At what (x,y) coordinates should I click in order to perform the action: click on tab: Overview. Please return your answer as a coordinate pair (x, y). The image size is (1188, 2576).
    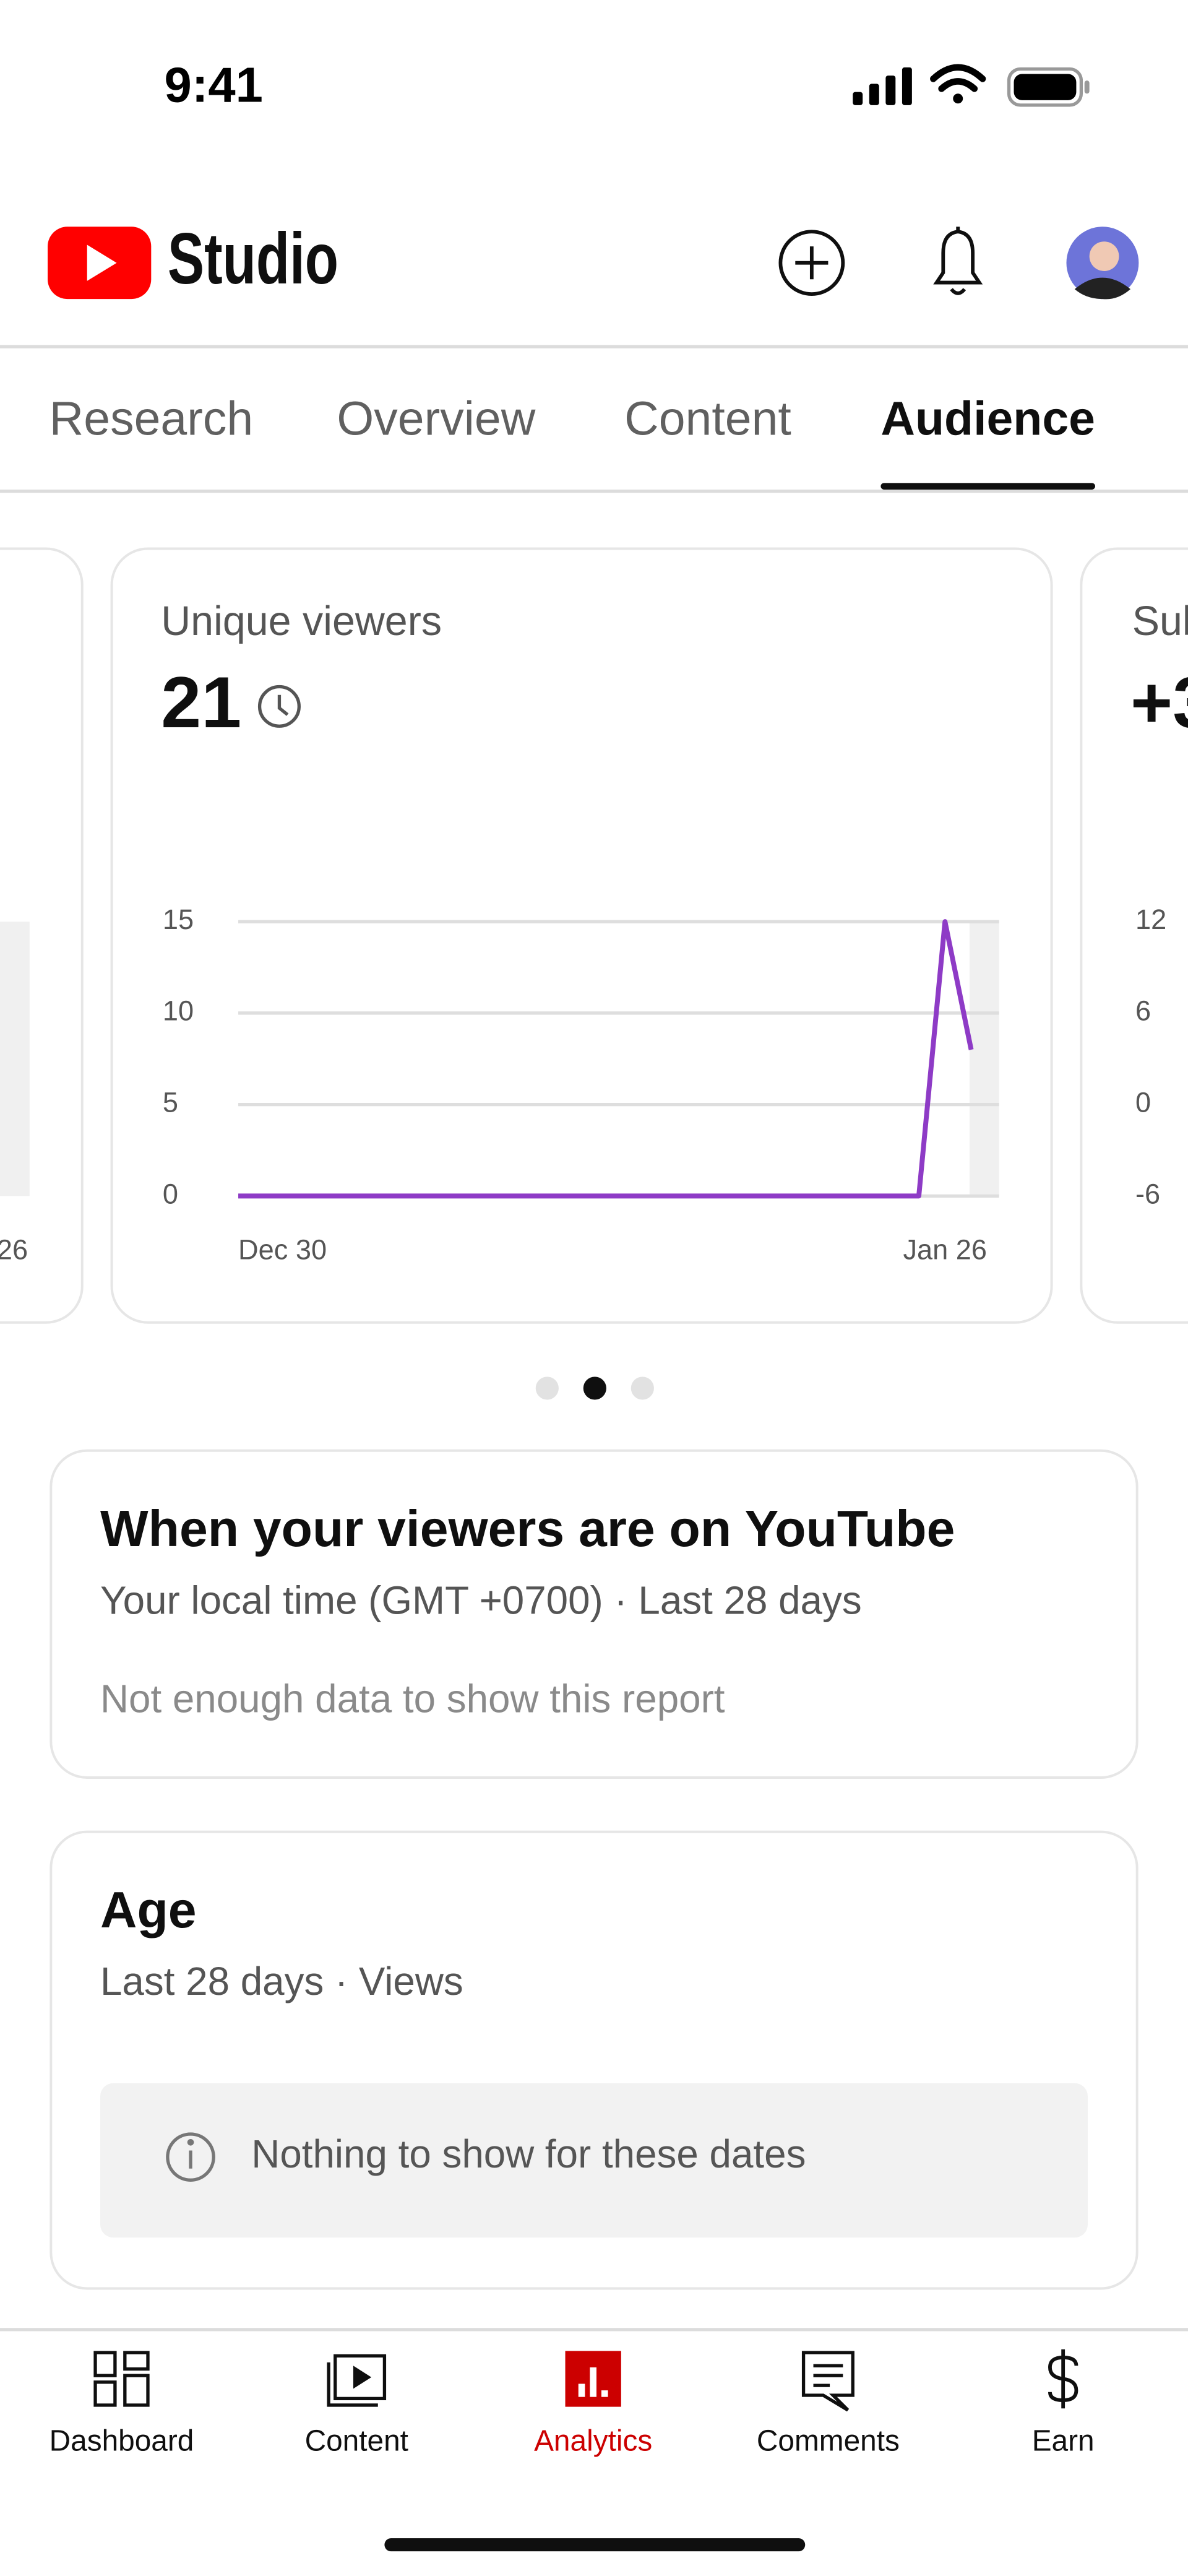
    Looking at the image, I should click on (436, 419).